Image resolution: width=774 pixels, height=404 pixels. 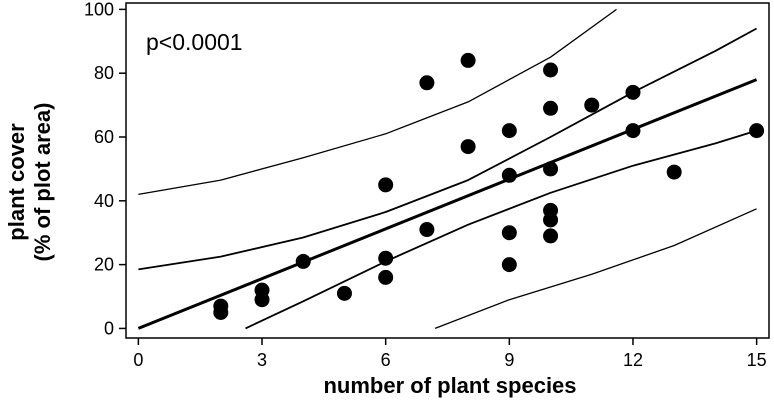 What do you see at coordinates (104, 73) in the screenshot?
I see `y-tick-label: 80` at bounding box center [104, 73].